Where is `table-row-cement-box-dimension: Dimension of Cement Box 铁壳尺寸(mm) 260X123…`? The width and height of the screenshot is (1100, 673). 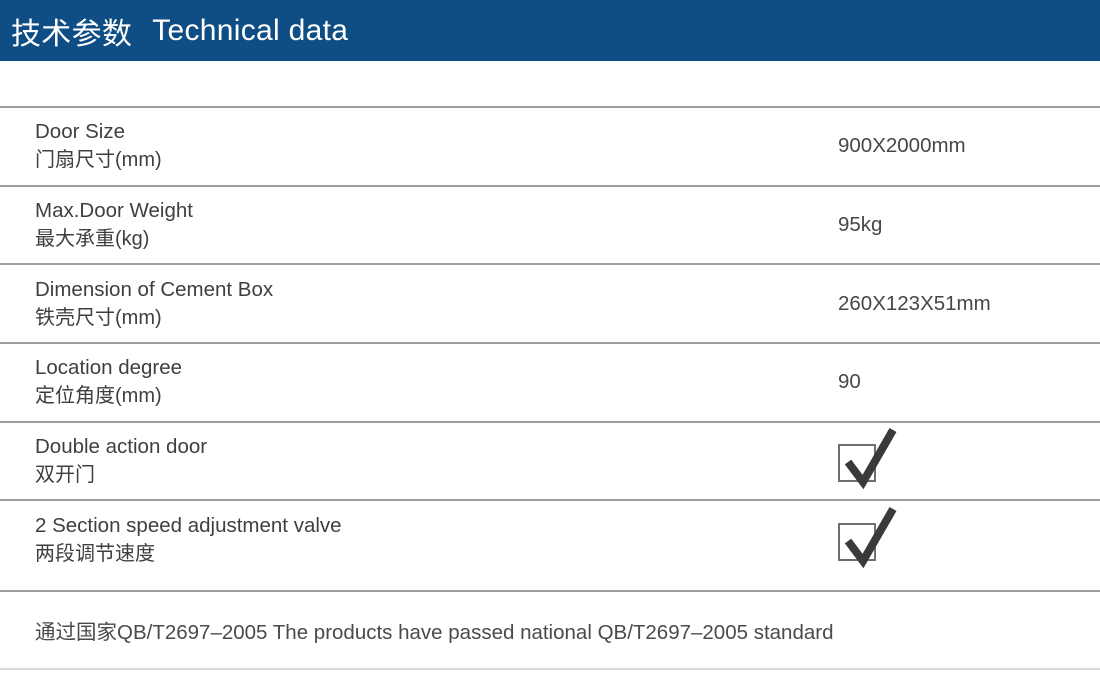 table-row-cement-box-dimension: Dimension of Cement Box 铁壳尺寸(mm) 260X123… is located at coordinates (550, 302).